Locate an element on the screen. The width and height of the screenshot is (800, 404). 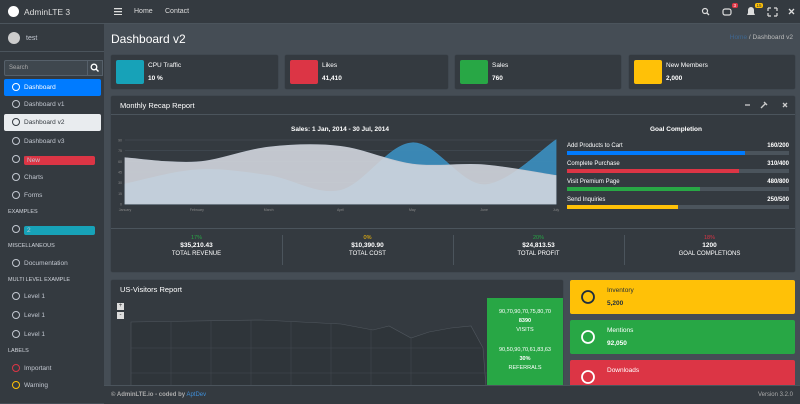
nav-link: Home is located at coordinates (143, 11).